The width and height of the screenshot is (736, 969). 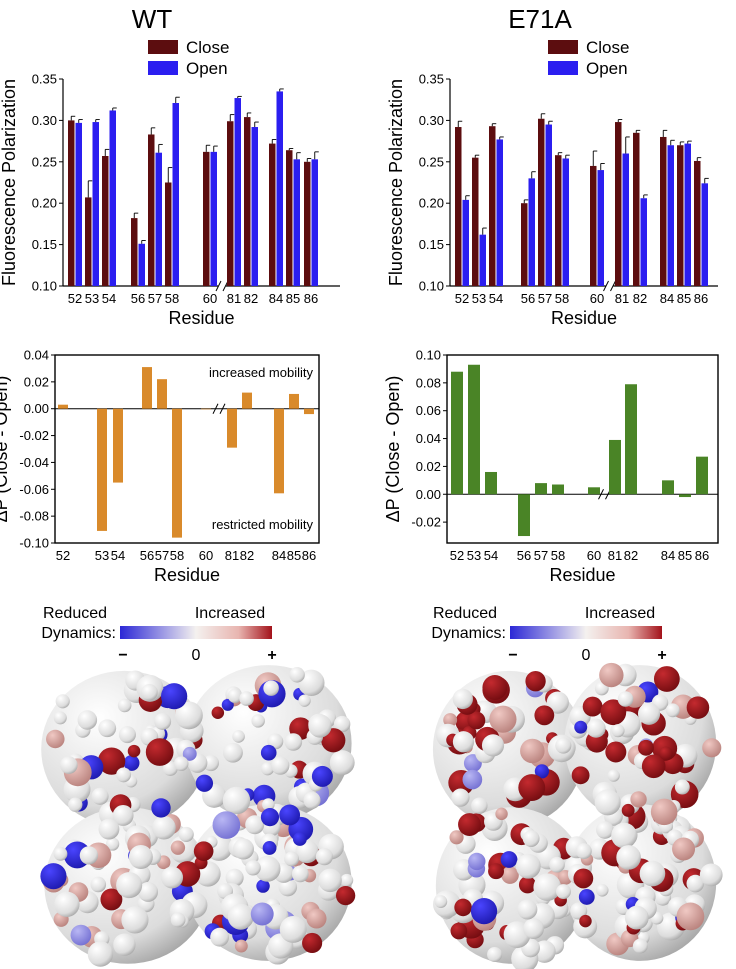 I want to click on dynamics-plus: +, so click(x=661, y=655).